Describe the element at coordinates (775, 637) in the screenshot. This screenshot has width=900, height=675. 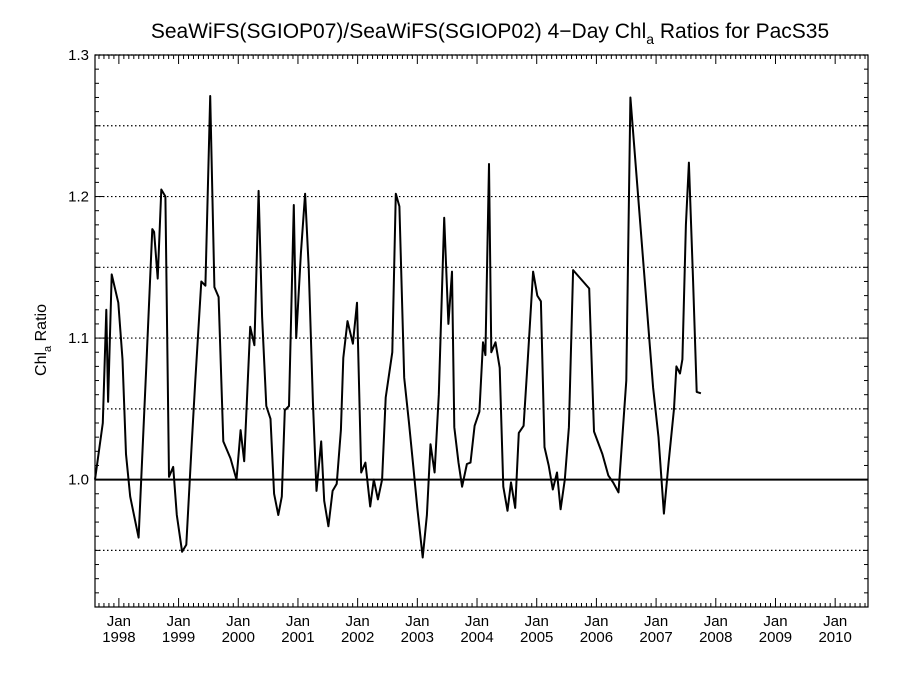
I see `x-tick-label-year: 2009` at that location.